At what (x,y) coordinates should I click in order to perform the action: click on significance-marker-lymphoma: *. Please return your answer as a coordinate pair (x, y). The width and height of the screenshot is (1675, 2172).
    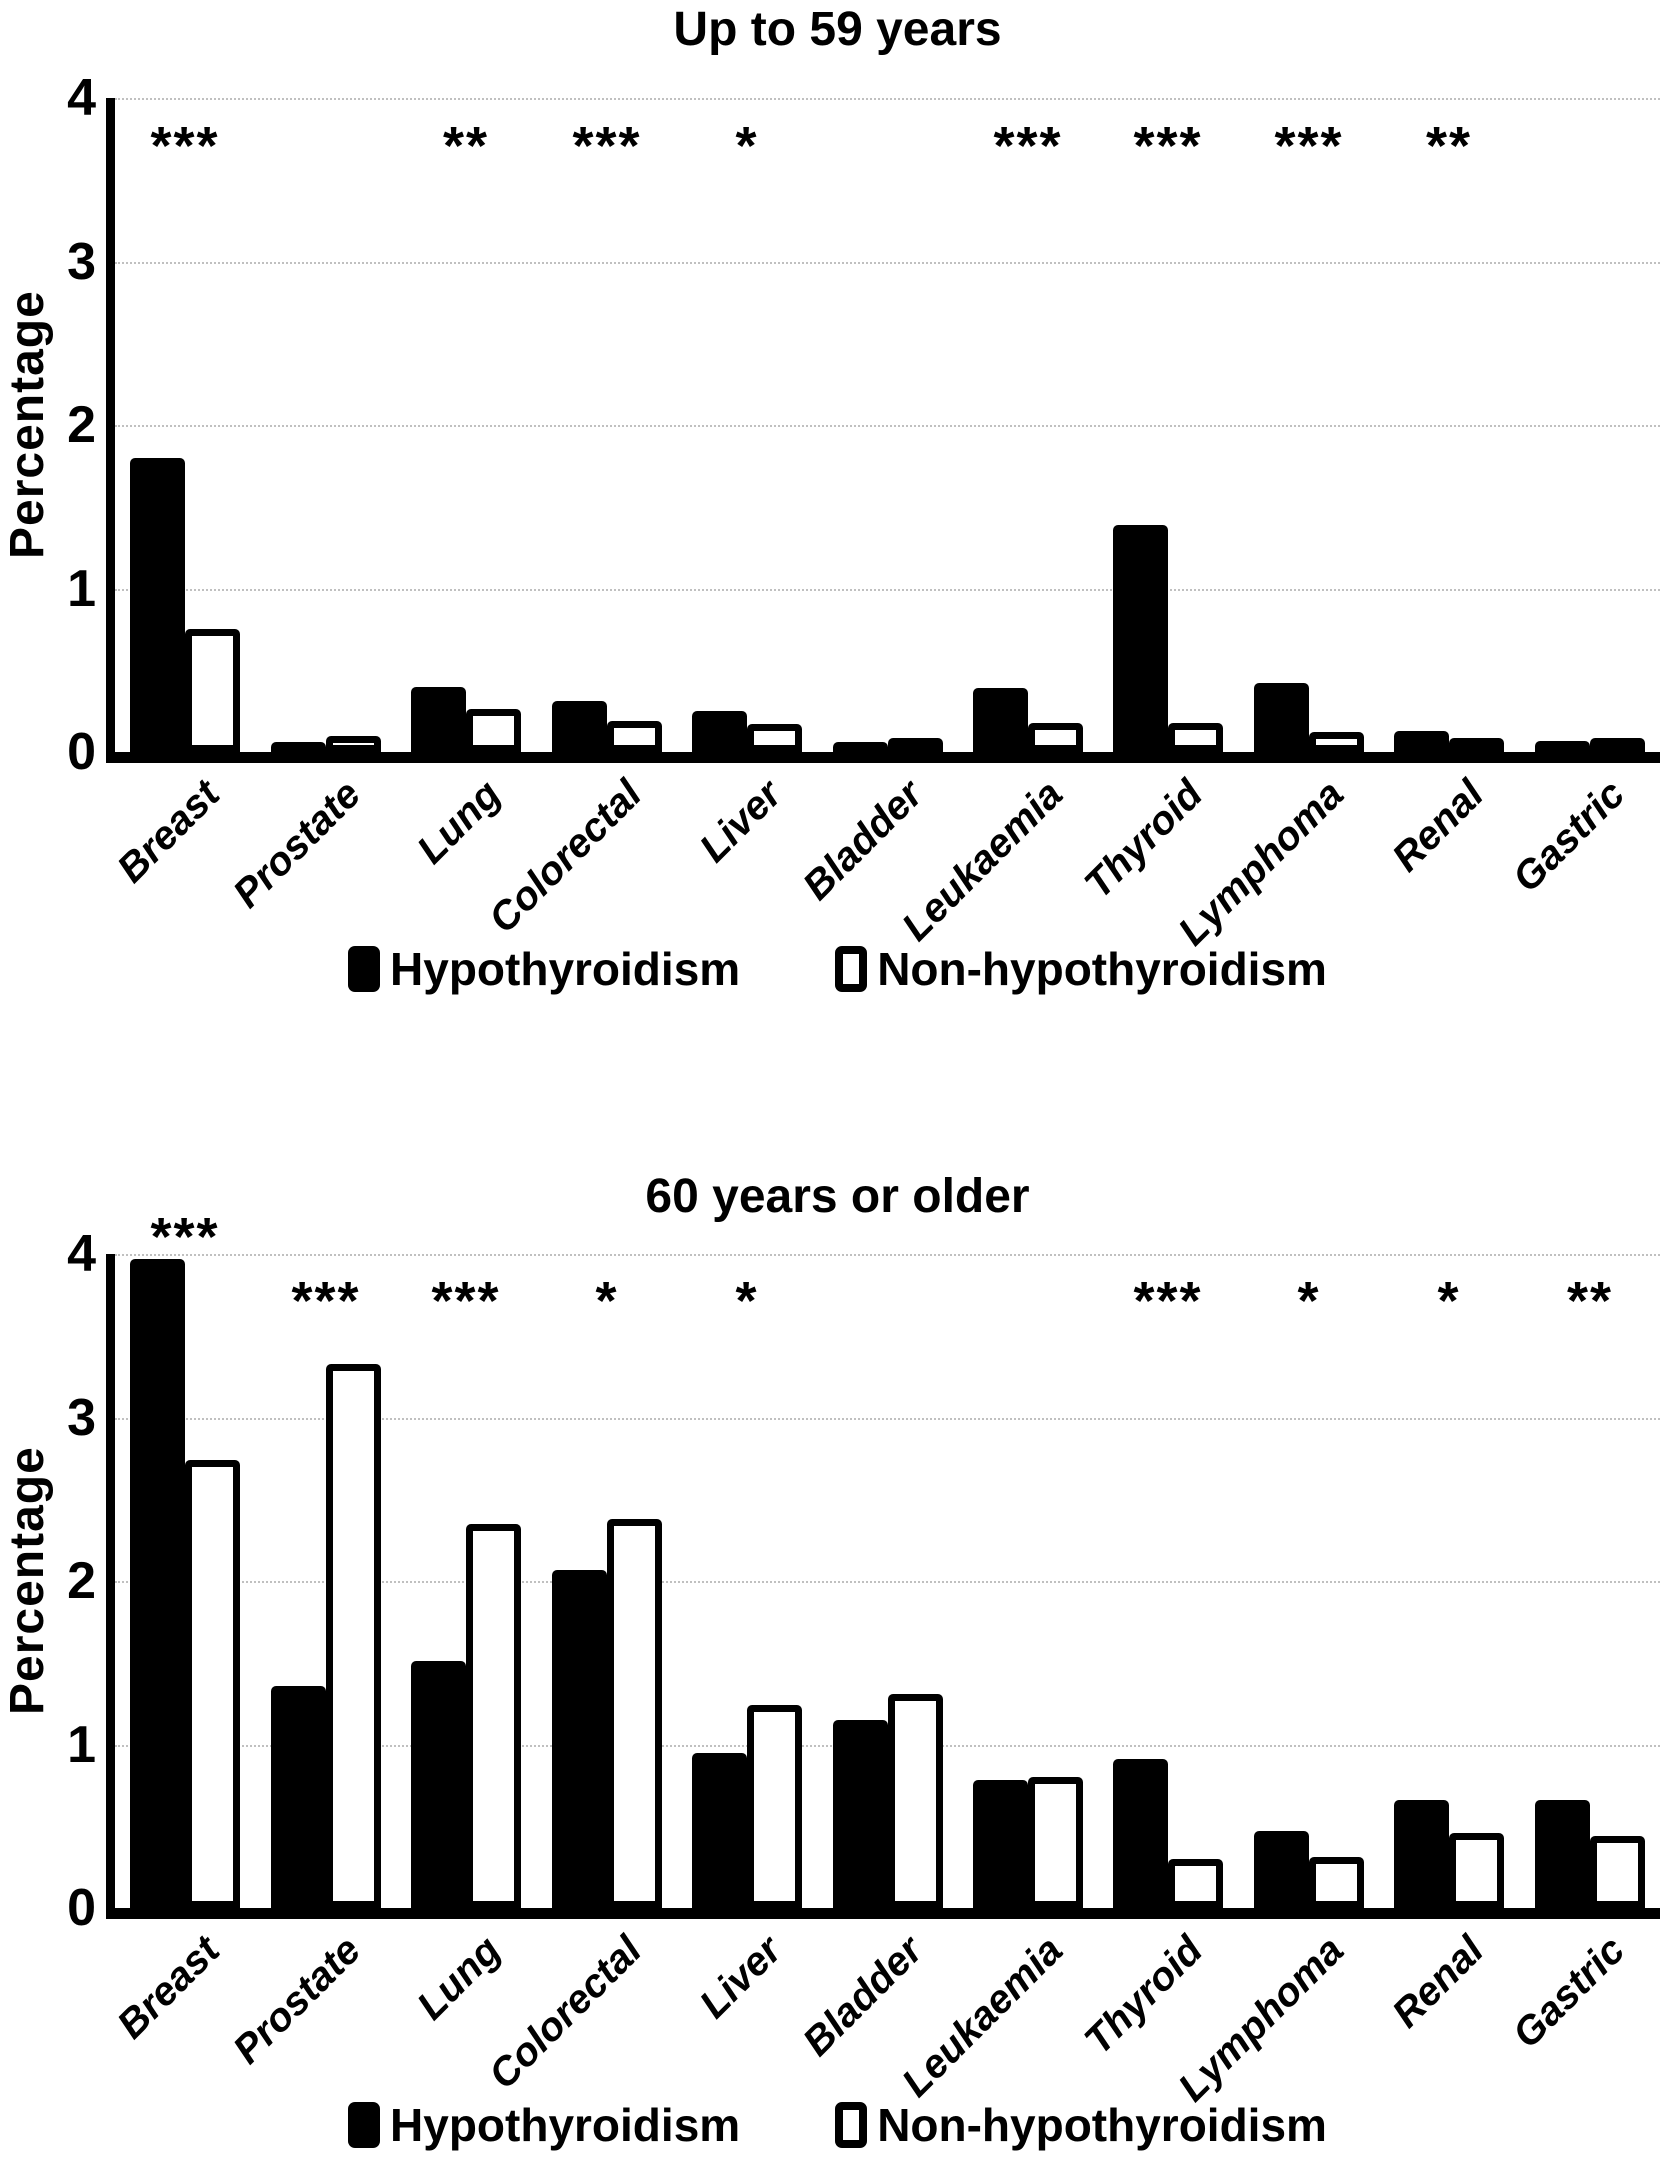
    Looking at the image, I should click on (1309, 1301).